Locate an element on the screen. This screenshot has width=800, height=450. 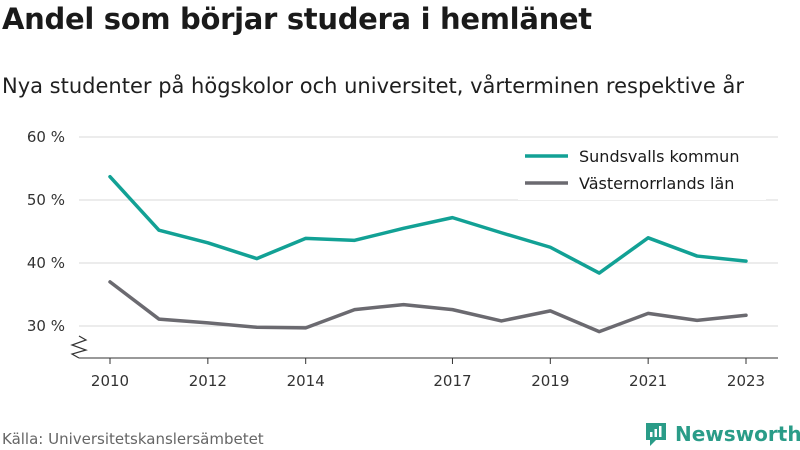
legend: Sundsvalls kommun Västernorrlands län is located at coordinates (642, 171).